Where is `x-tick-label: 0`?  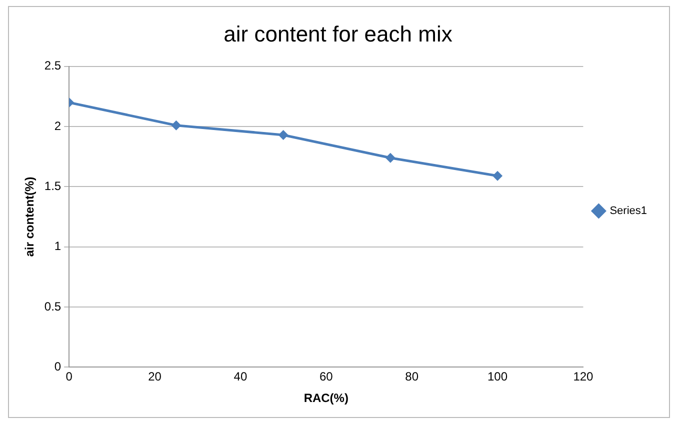
x-tick-label: 0 is located at coordinates (69, 377).